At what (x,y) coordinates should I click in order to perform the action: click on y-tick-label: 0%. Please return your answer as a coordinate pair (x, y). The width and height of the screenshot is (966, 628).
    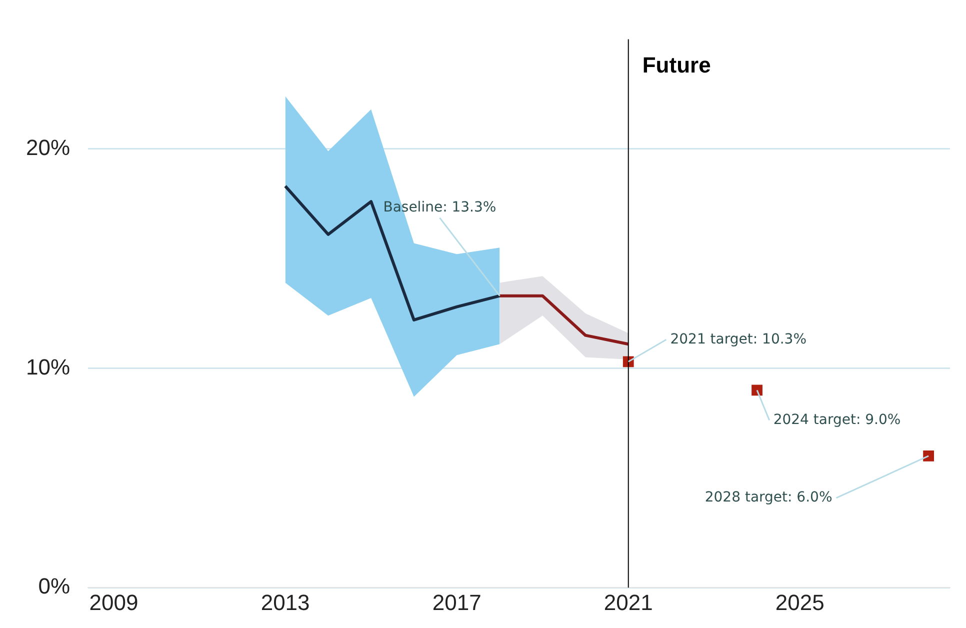
    Looking at the image, I should click on (54, 586).